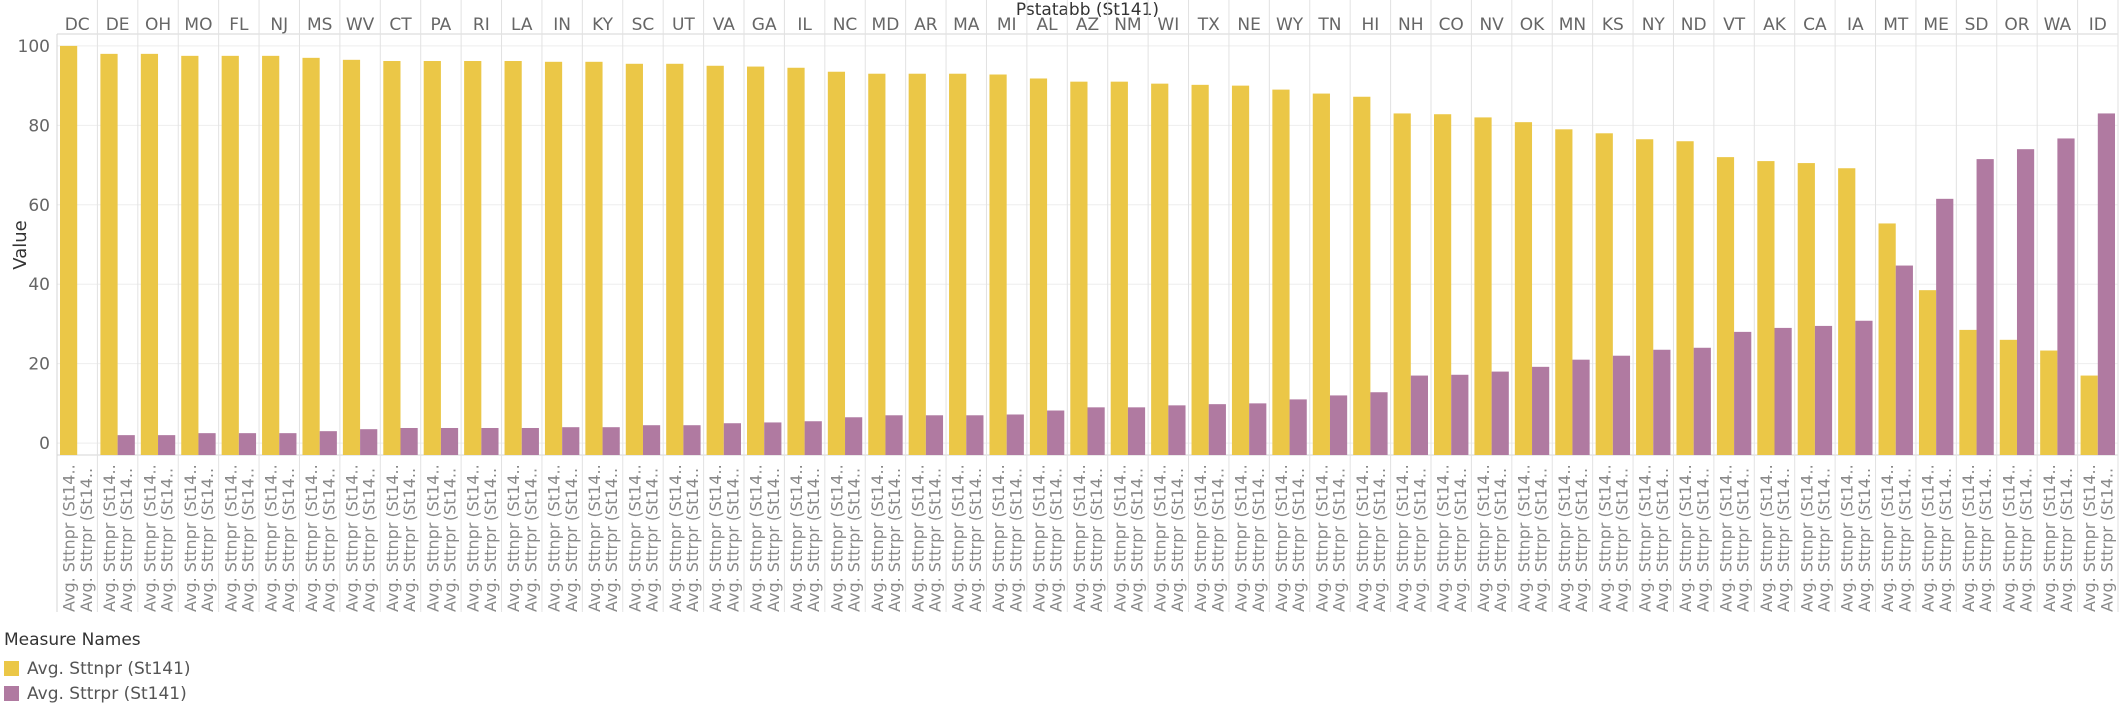 The height and width of the screenshot is (706, 2119). Describe the element at coordinates (926, 25) in the screenshot. I see `category-label-ar: AR` at that location.